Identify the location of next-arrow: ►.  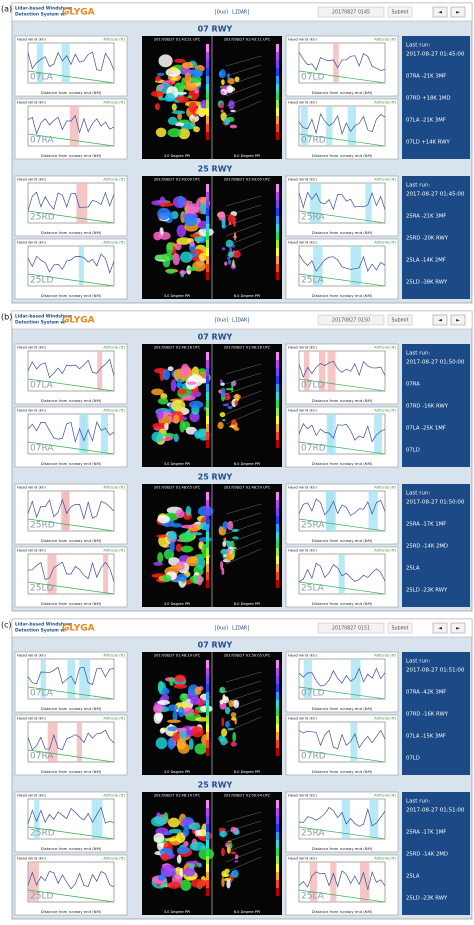
(458, 629).